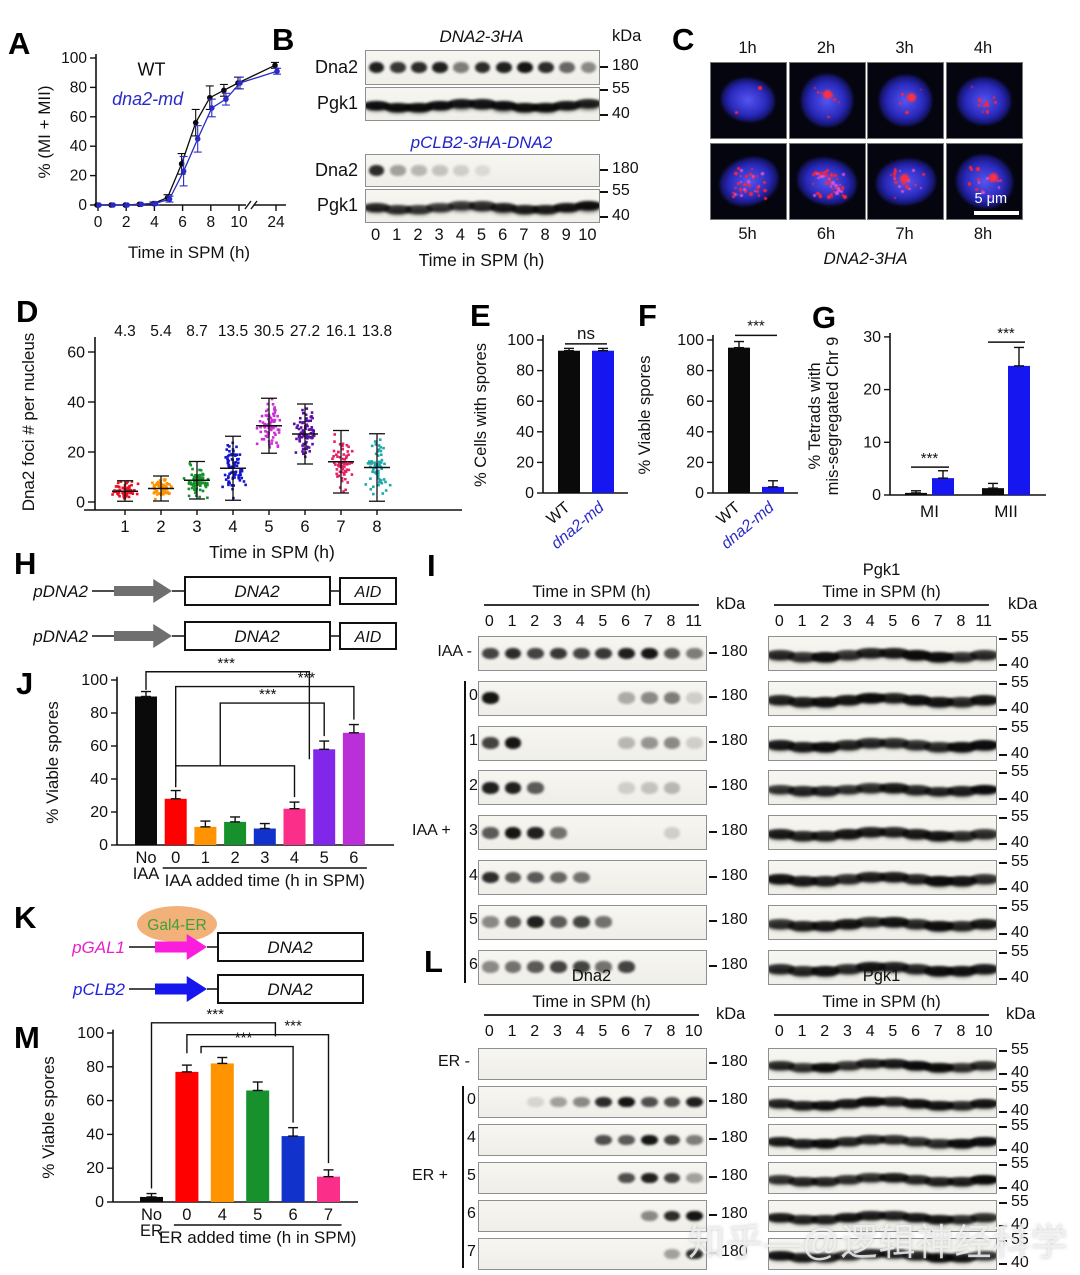  What do you see at coordinates (290, 989) in the screenshot?
I see `k-gene-box` at bounding box center [290, 989].